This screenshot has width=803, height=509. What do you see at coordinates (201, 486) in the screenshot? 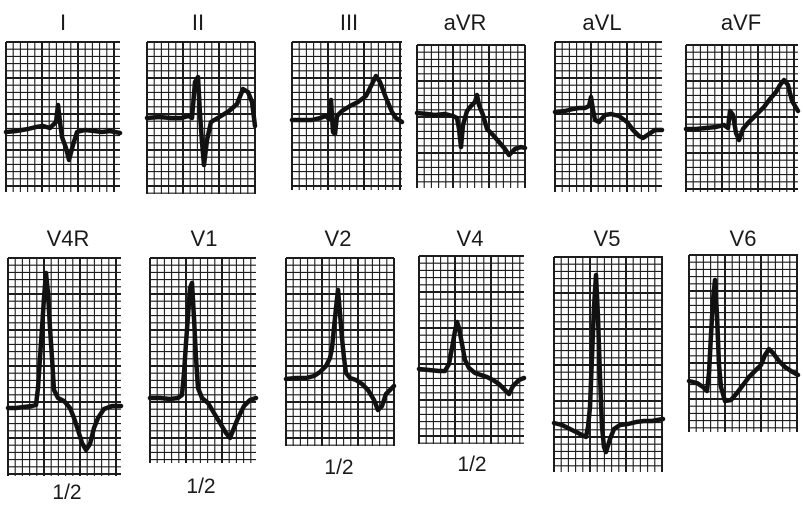
I see `scale-note-v1: 1/2` at bounding box center [201, 486].